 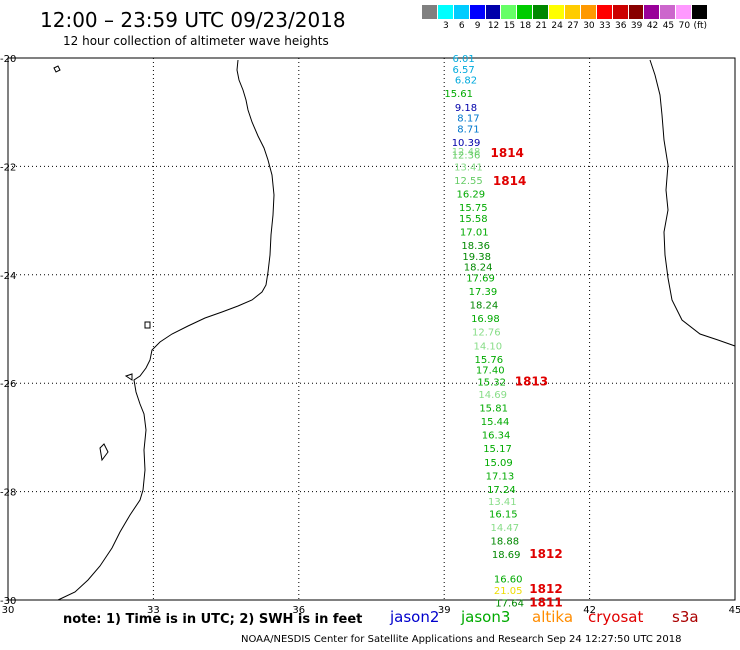 What do you see at coordinates (473, 208) in the screenshot?
I see `swh-value: 15.75` at bounding box center [473, 208].